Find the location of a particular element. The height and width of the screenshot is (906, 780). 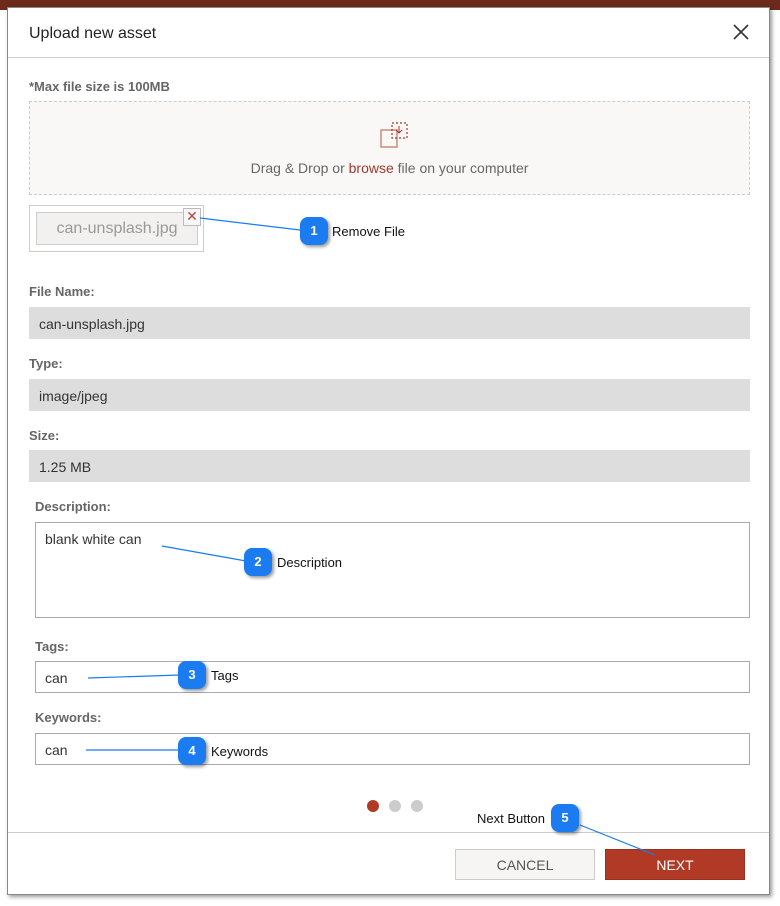

next-button: NEXT is located at coordinates (675, 864).